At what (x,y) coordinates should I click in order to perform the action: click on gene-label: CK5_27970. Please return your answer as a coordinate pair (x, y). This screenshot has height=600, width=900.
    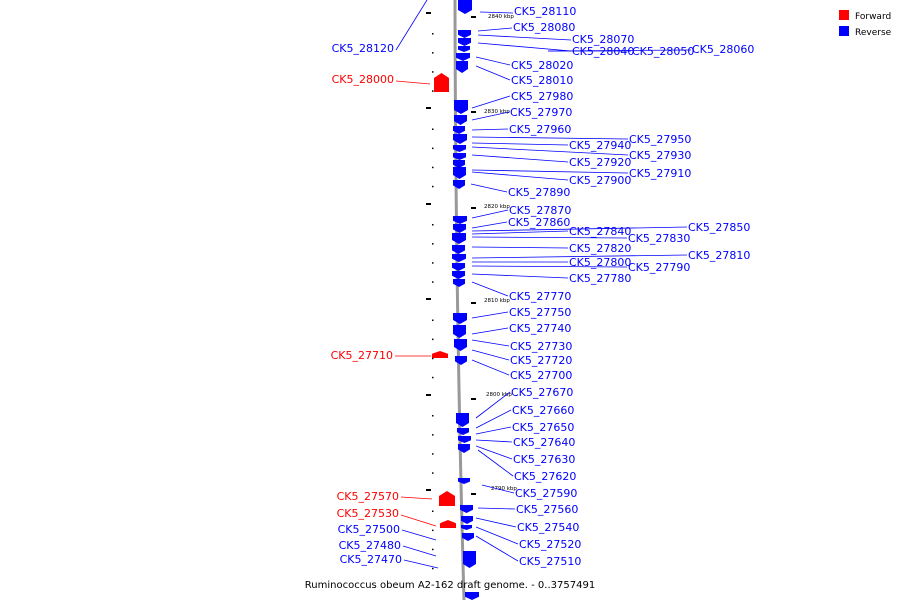
    Looking at the image, I should click on (541, 112).